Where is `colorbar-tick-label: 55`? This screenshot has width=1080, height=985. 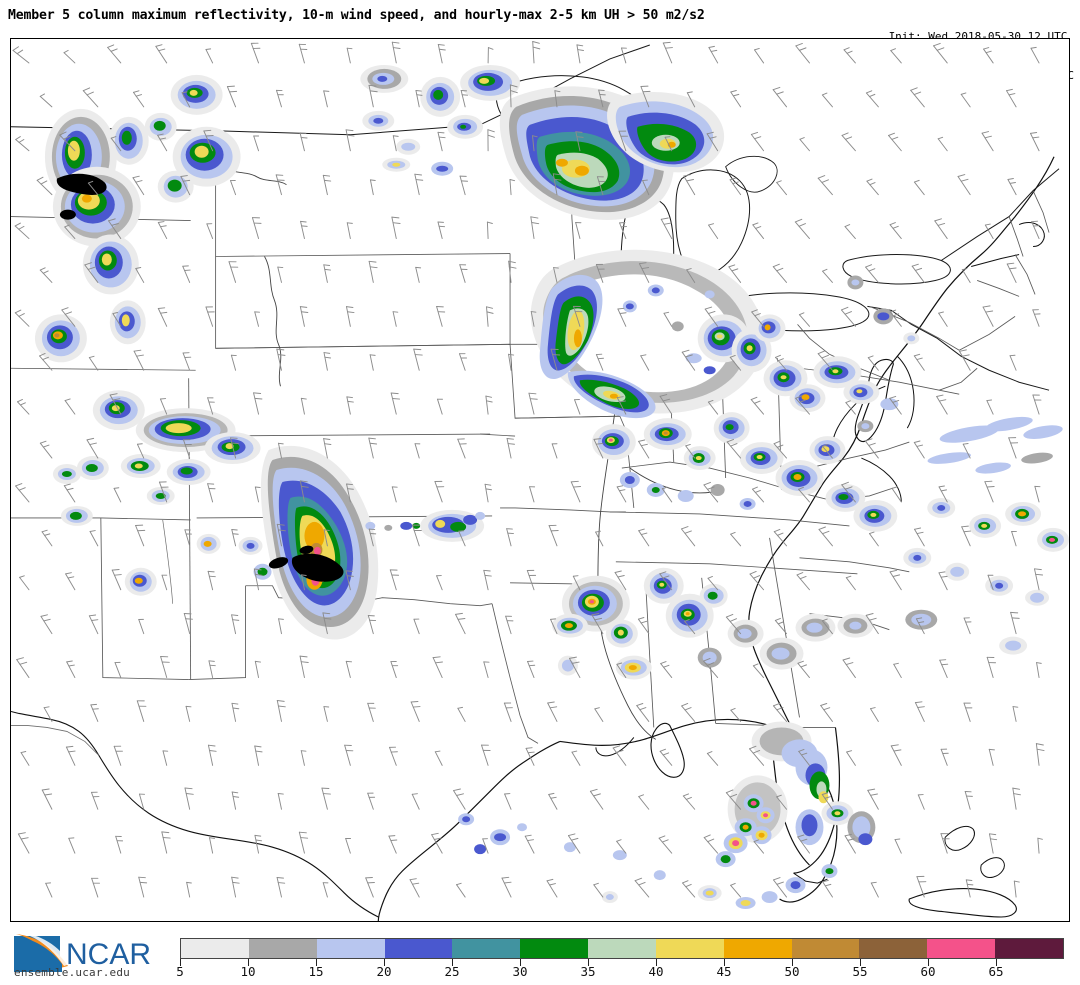
colorbar-tick-label: 55 is located at coordinates (860, 971).